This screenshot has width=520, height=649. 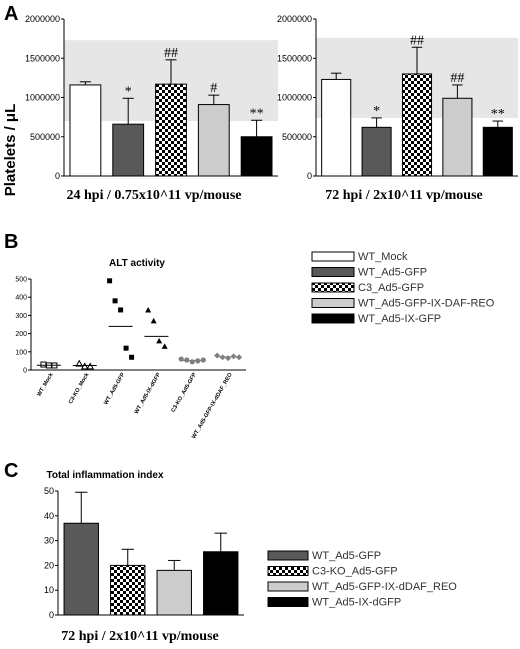 I want to click on category-label: WT_Mock, so click(x=45, y=384).